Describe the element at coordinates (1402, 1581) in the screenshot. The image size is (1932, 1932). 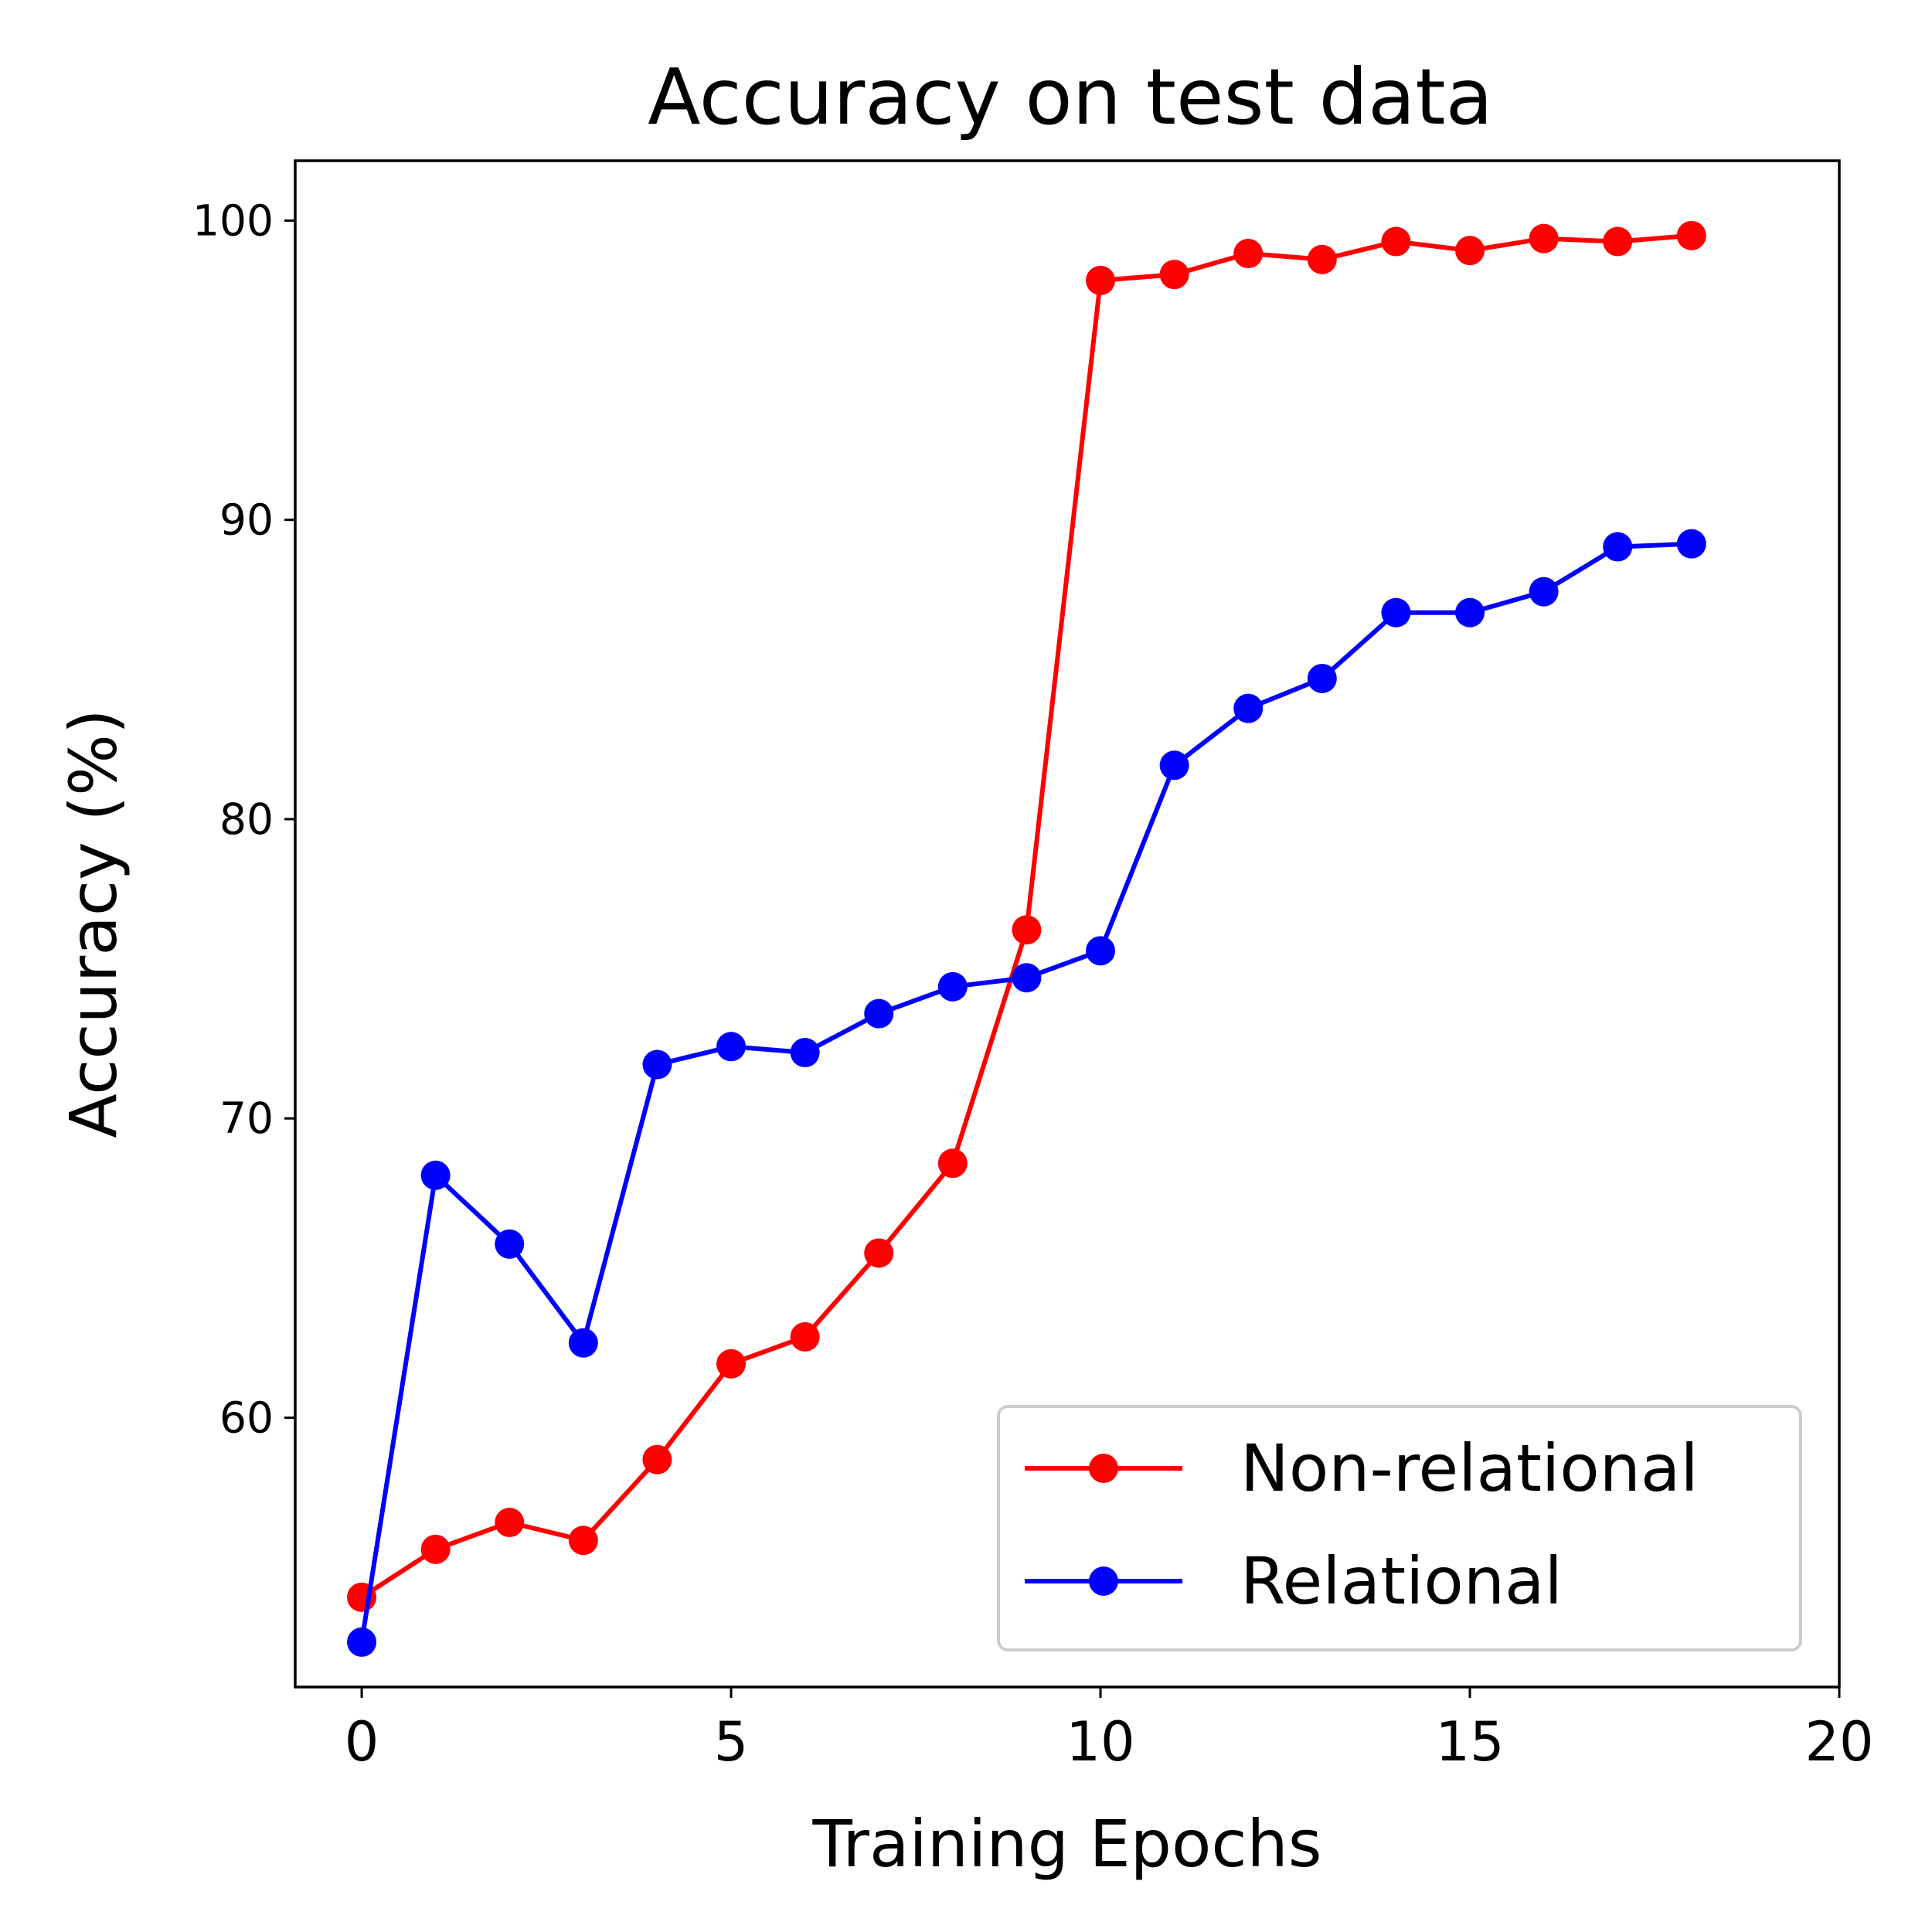
I see `legend-label-relational: Relational` at that location.